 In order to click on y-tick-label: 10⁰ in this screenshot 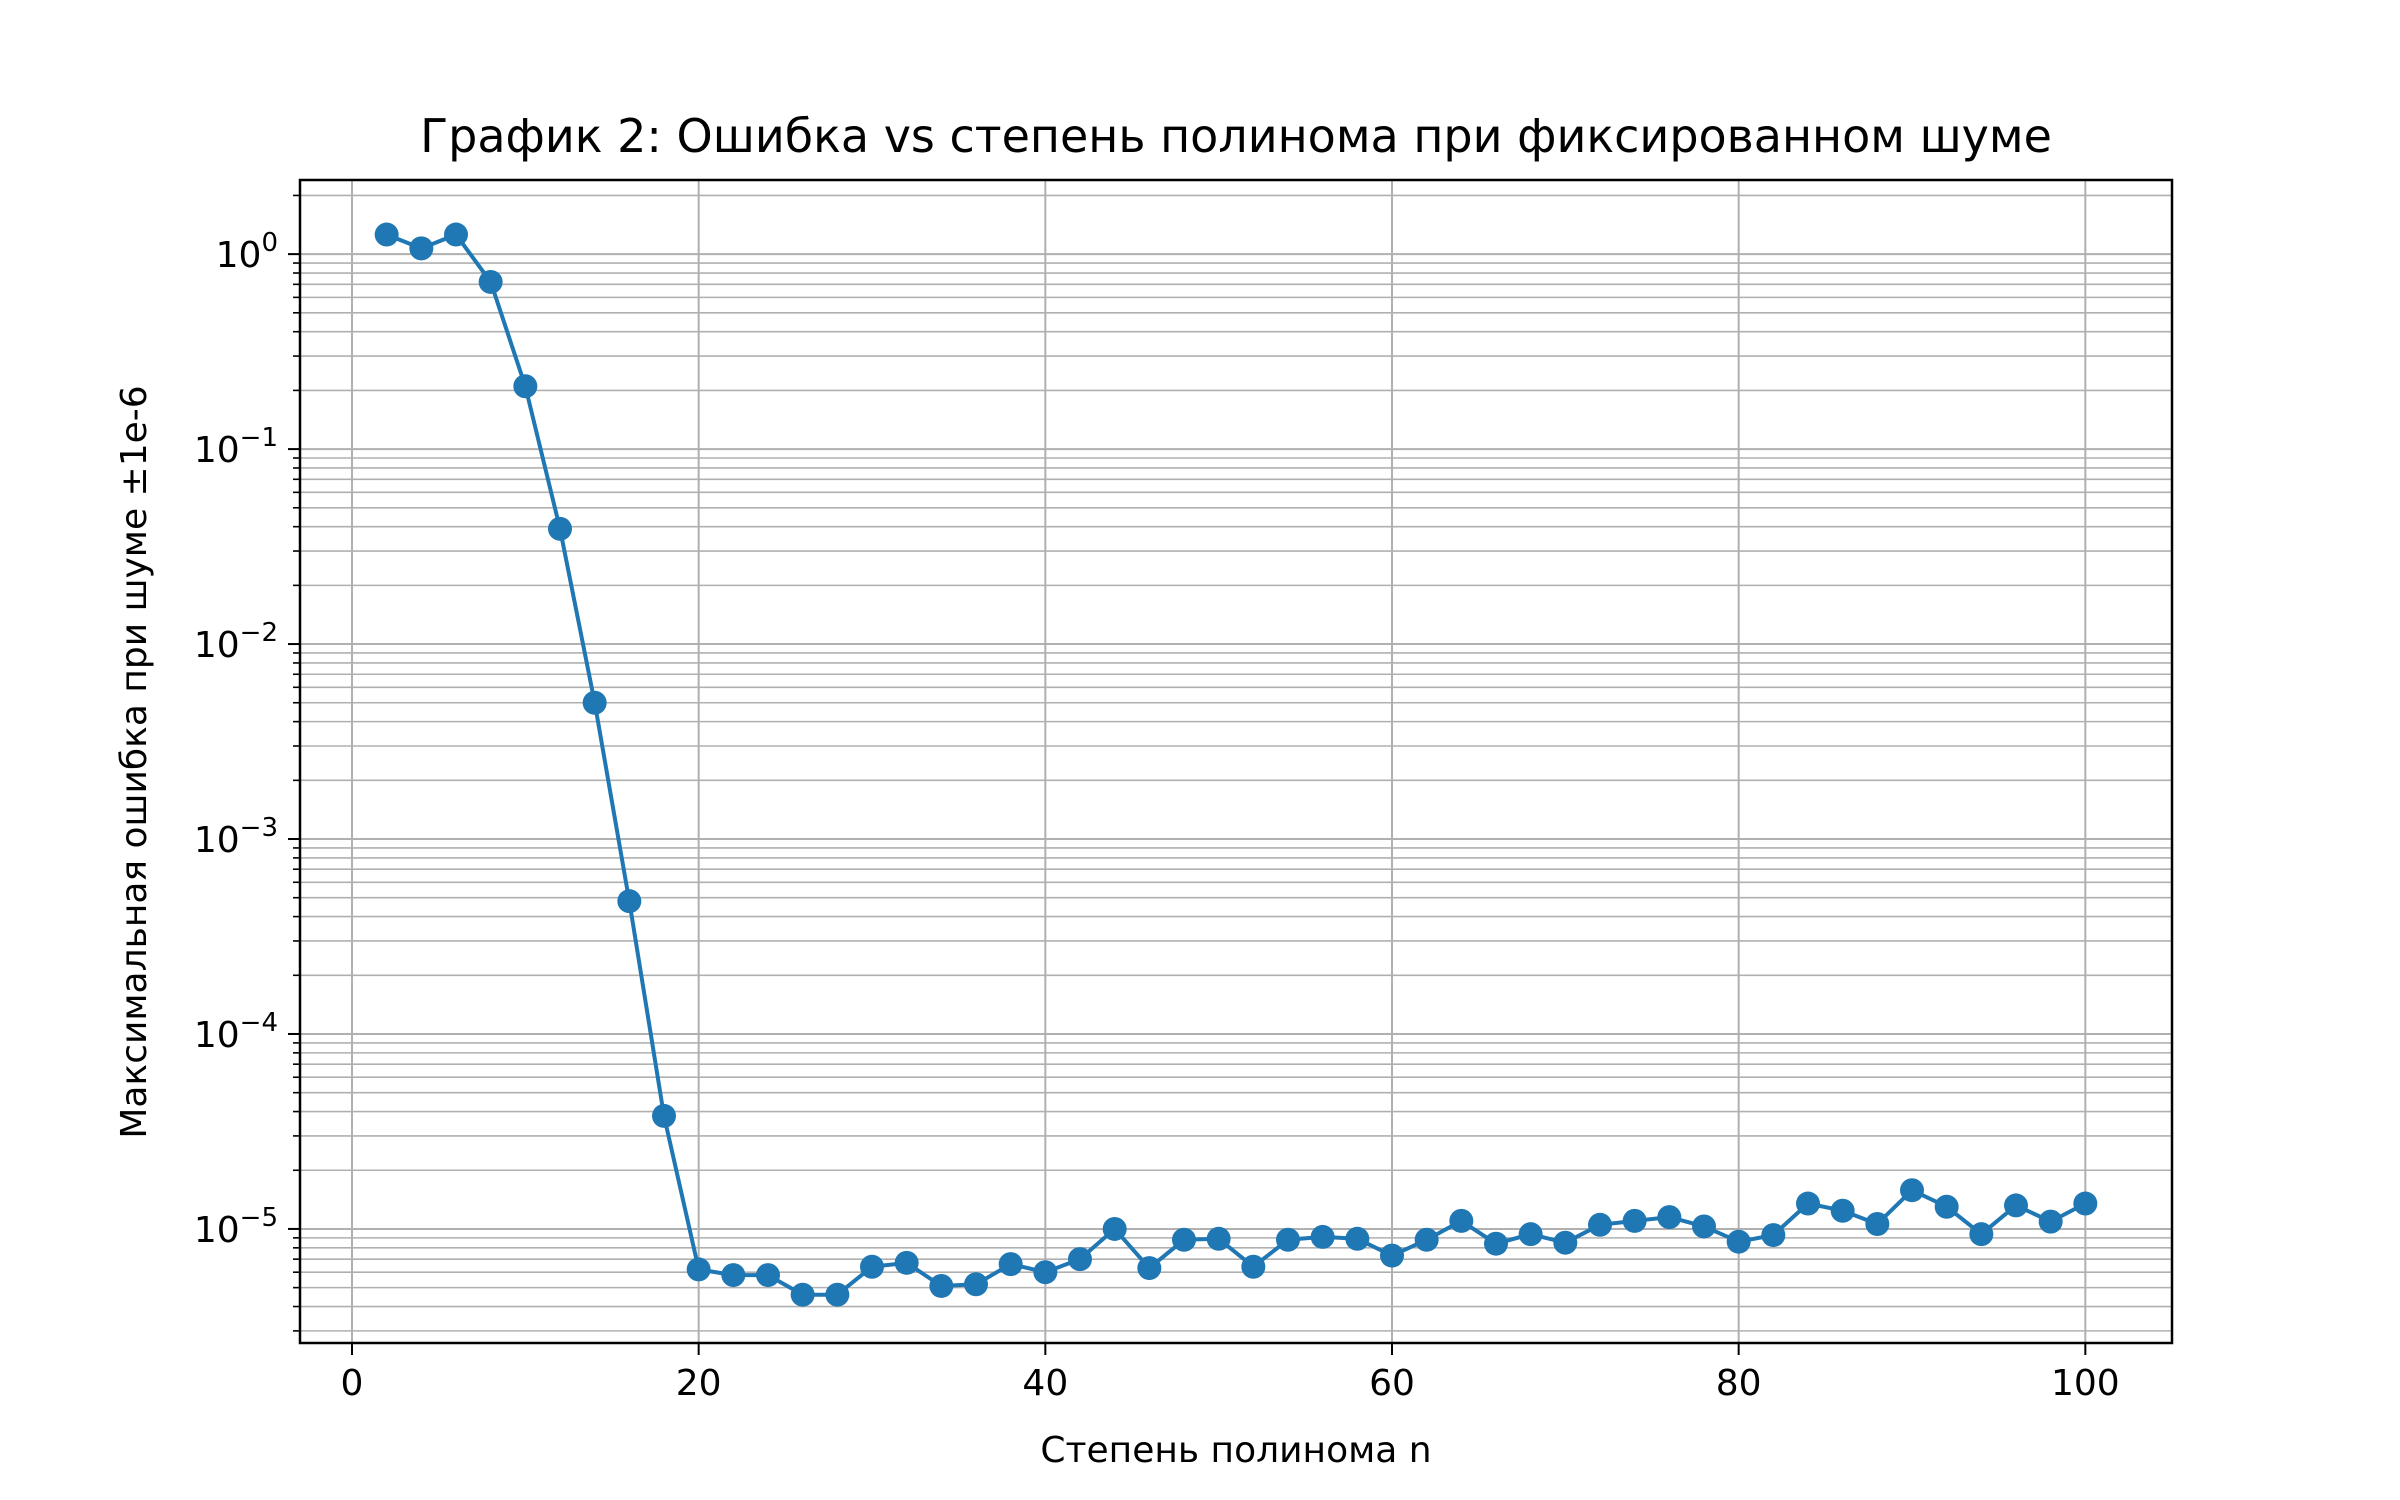, I will do `click(247, 252)`.